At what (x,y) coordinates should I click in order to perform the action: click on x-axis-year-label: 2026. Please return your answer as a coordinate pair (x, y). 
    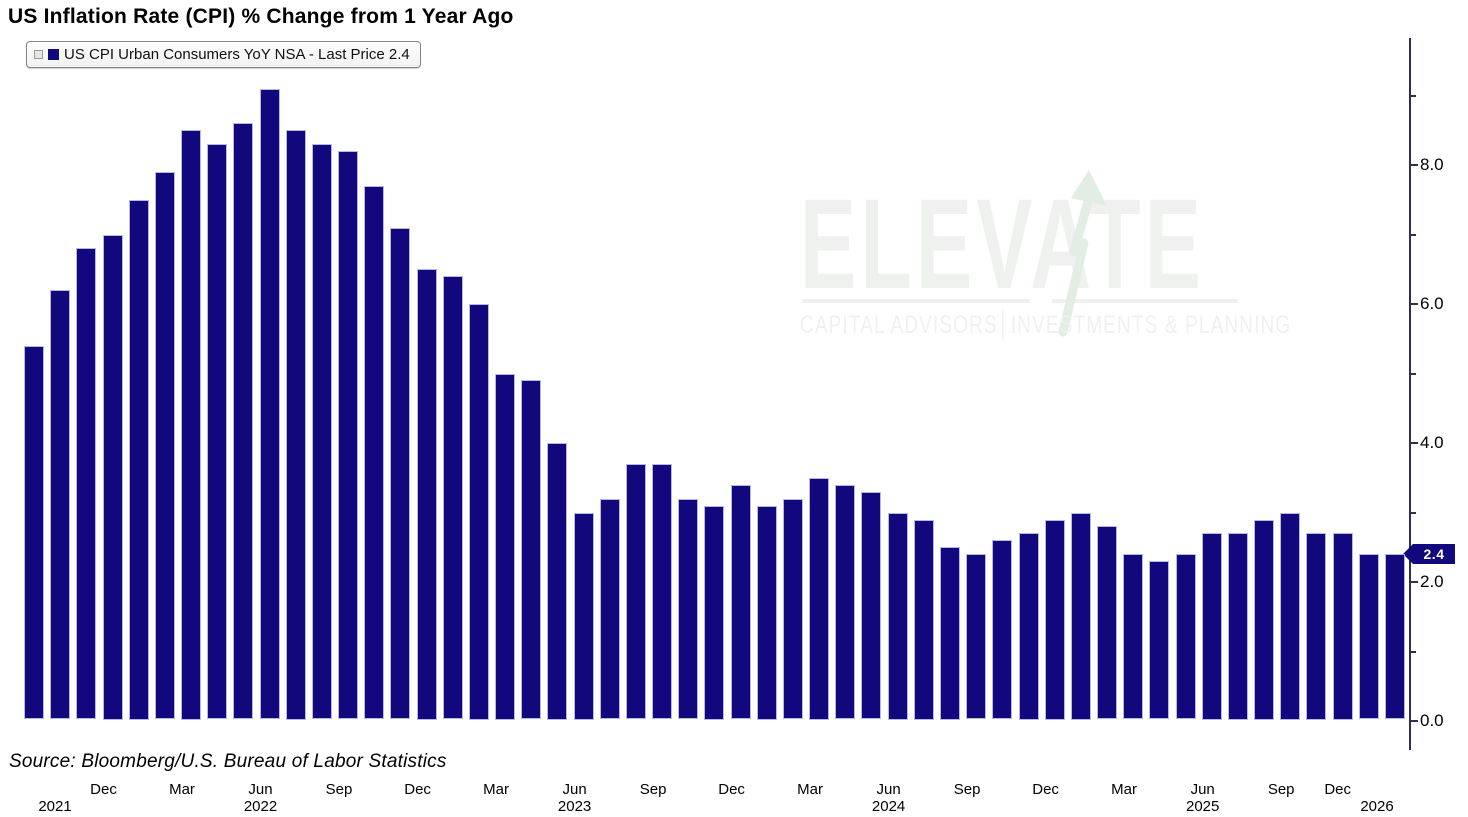
    Looking at the image, I should click on (1377, 806).